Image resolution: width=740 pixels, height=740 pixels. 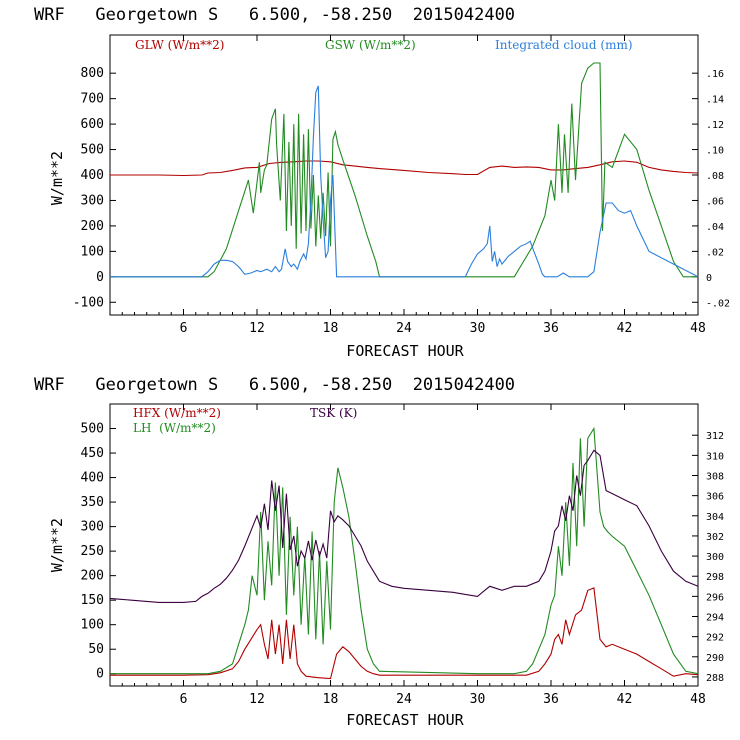 I want to click on legend-cloud: Integrated cloud (mm), so click(x=564, y=45).